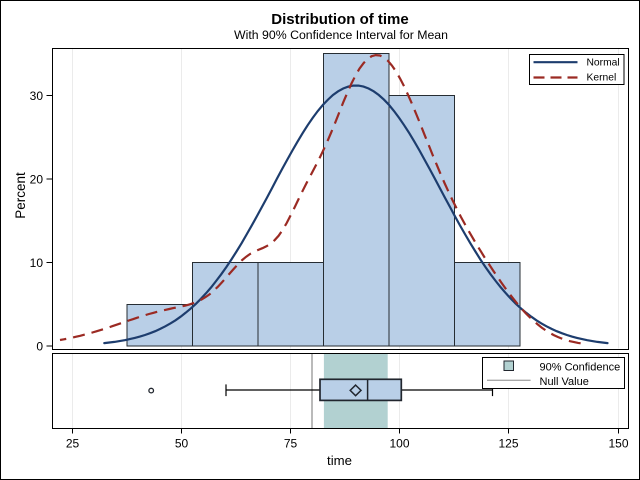  Describe the element at coordinates (580, 367) in the screenshot. I see `svg-text: 90% Confidence` at that location.